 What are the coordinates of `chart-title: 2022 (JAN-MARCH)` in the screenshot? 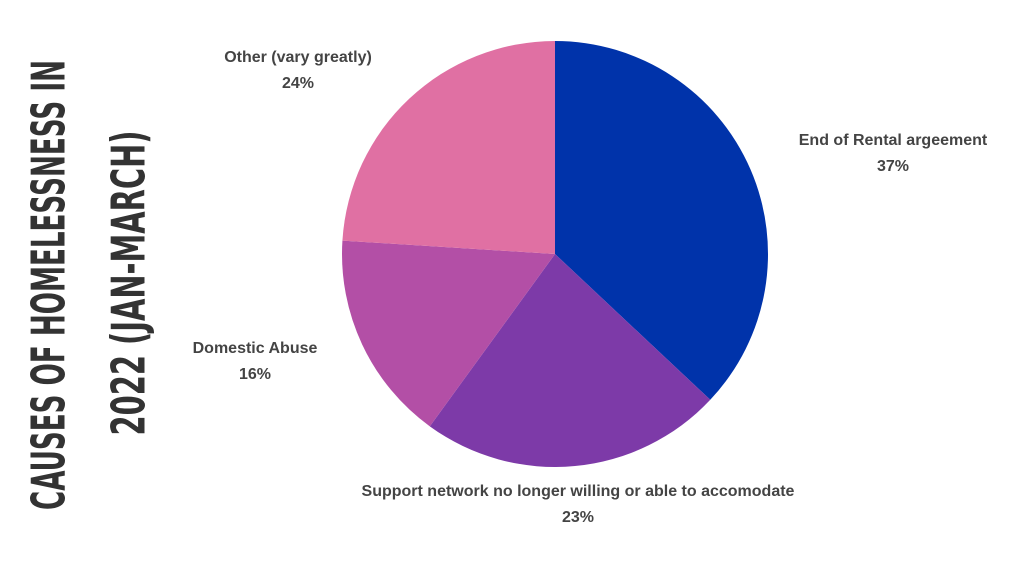 It's located at (129, 283).